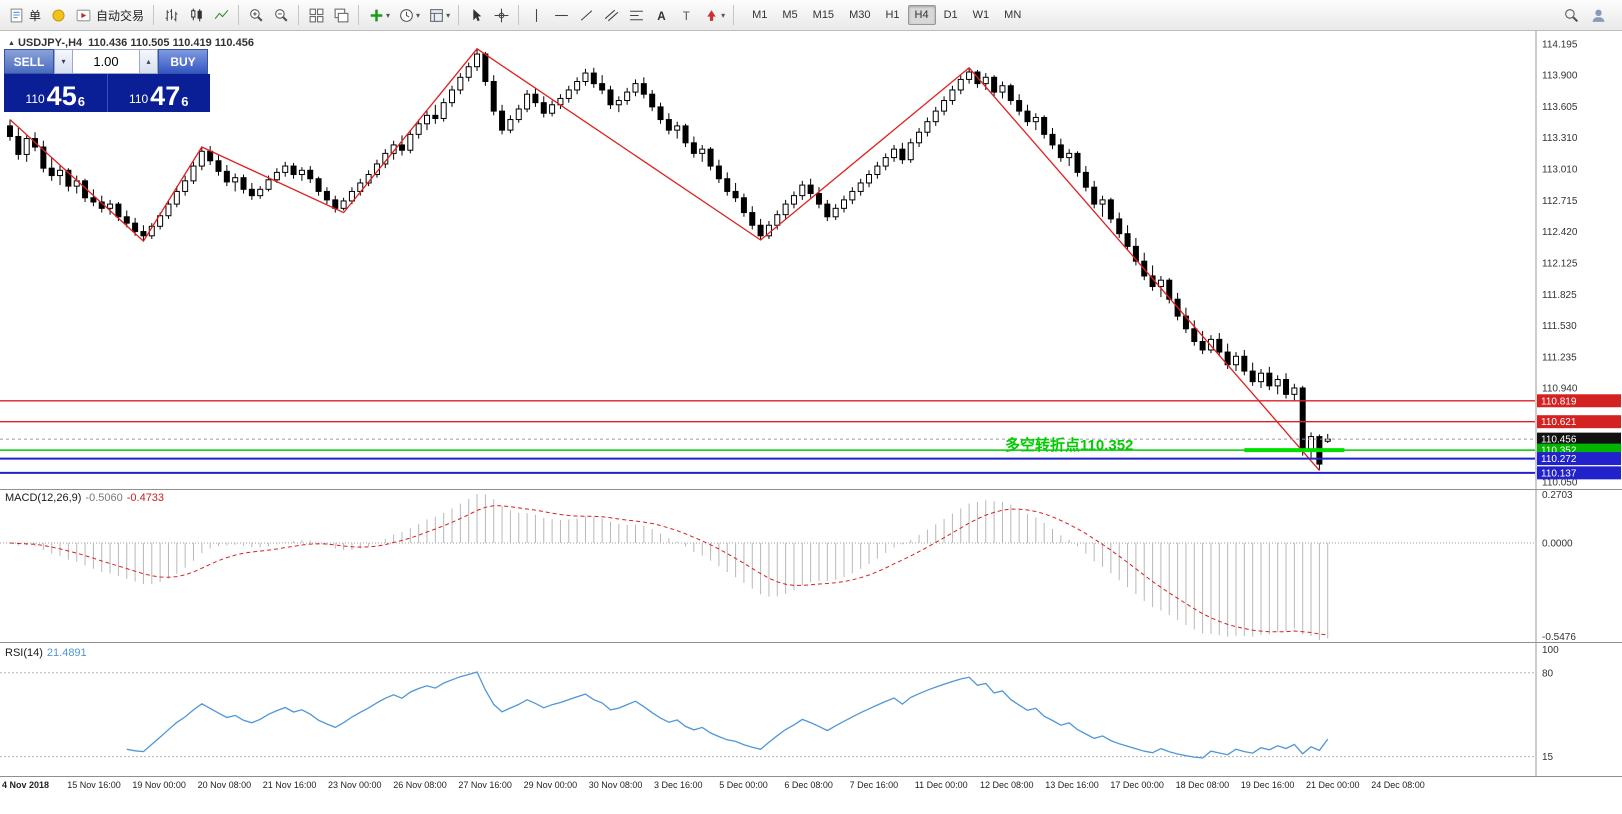  What do you see at coordinates (341, 15) in the screenshot?
I see `cascade-windows-icon` at bounding box center [341, 15].